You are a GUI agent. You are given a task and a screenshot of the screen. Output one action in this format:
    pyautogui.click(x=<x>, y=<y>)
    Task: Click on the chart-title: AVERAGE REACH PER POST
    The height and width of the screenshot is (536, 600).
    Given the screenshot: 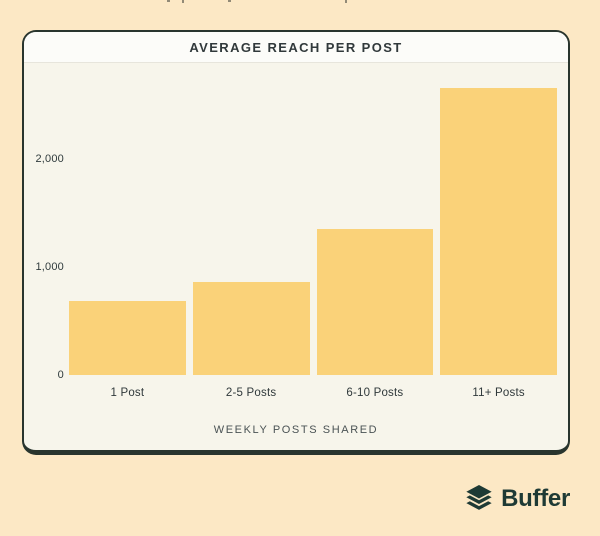 What is the action you would take?
    pyautogui.click(x=296, y=47)
    